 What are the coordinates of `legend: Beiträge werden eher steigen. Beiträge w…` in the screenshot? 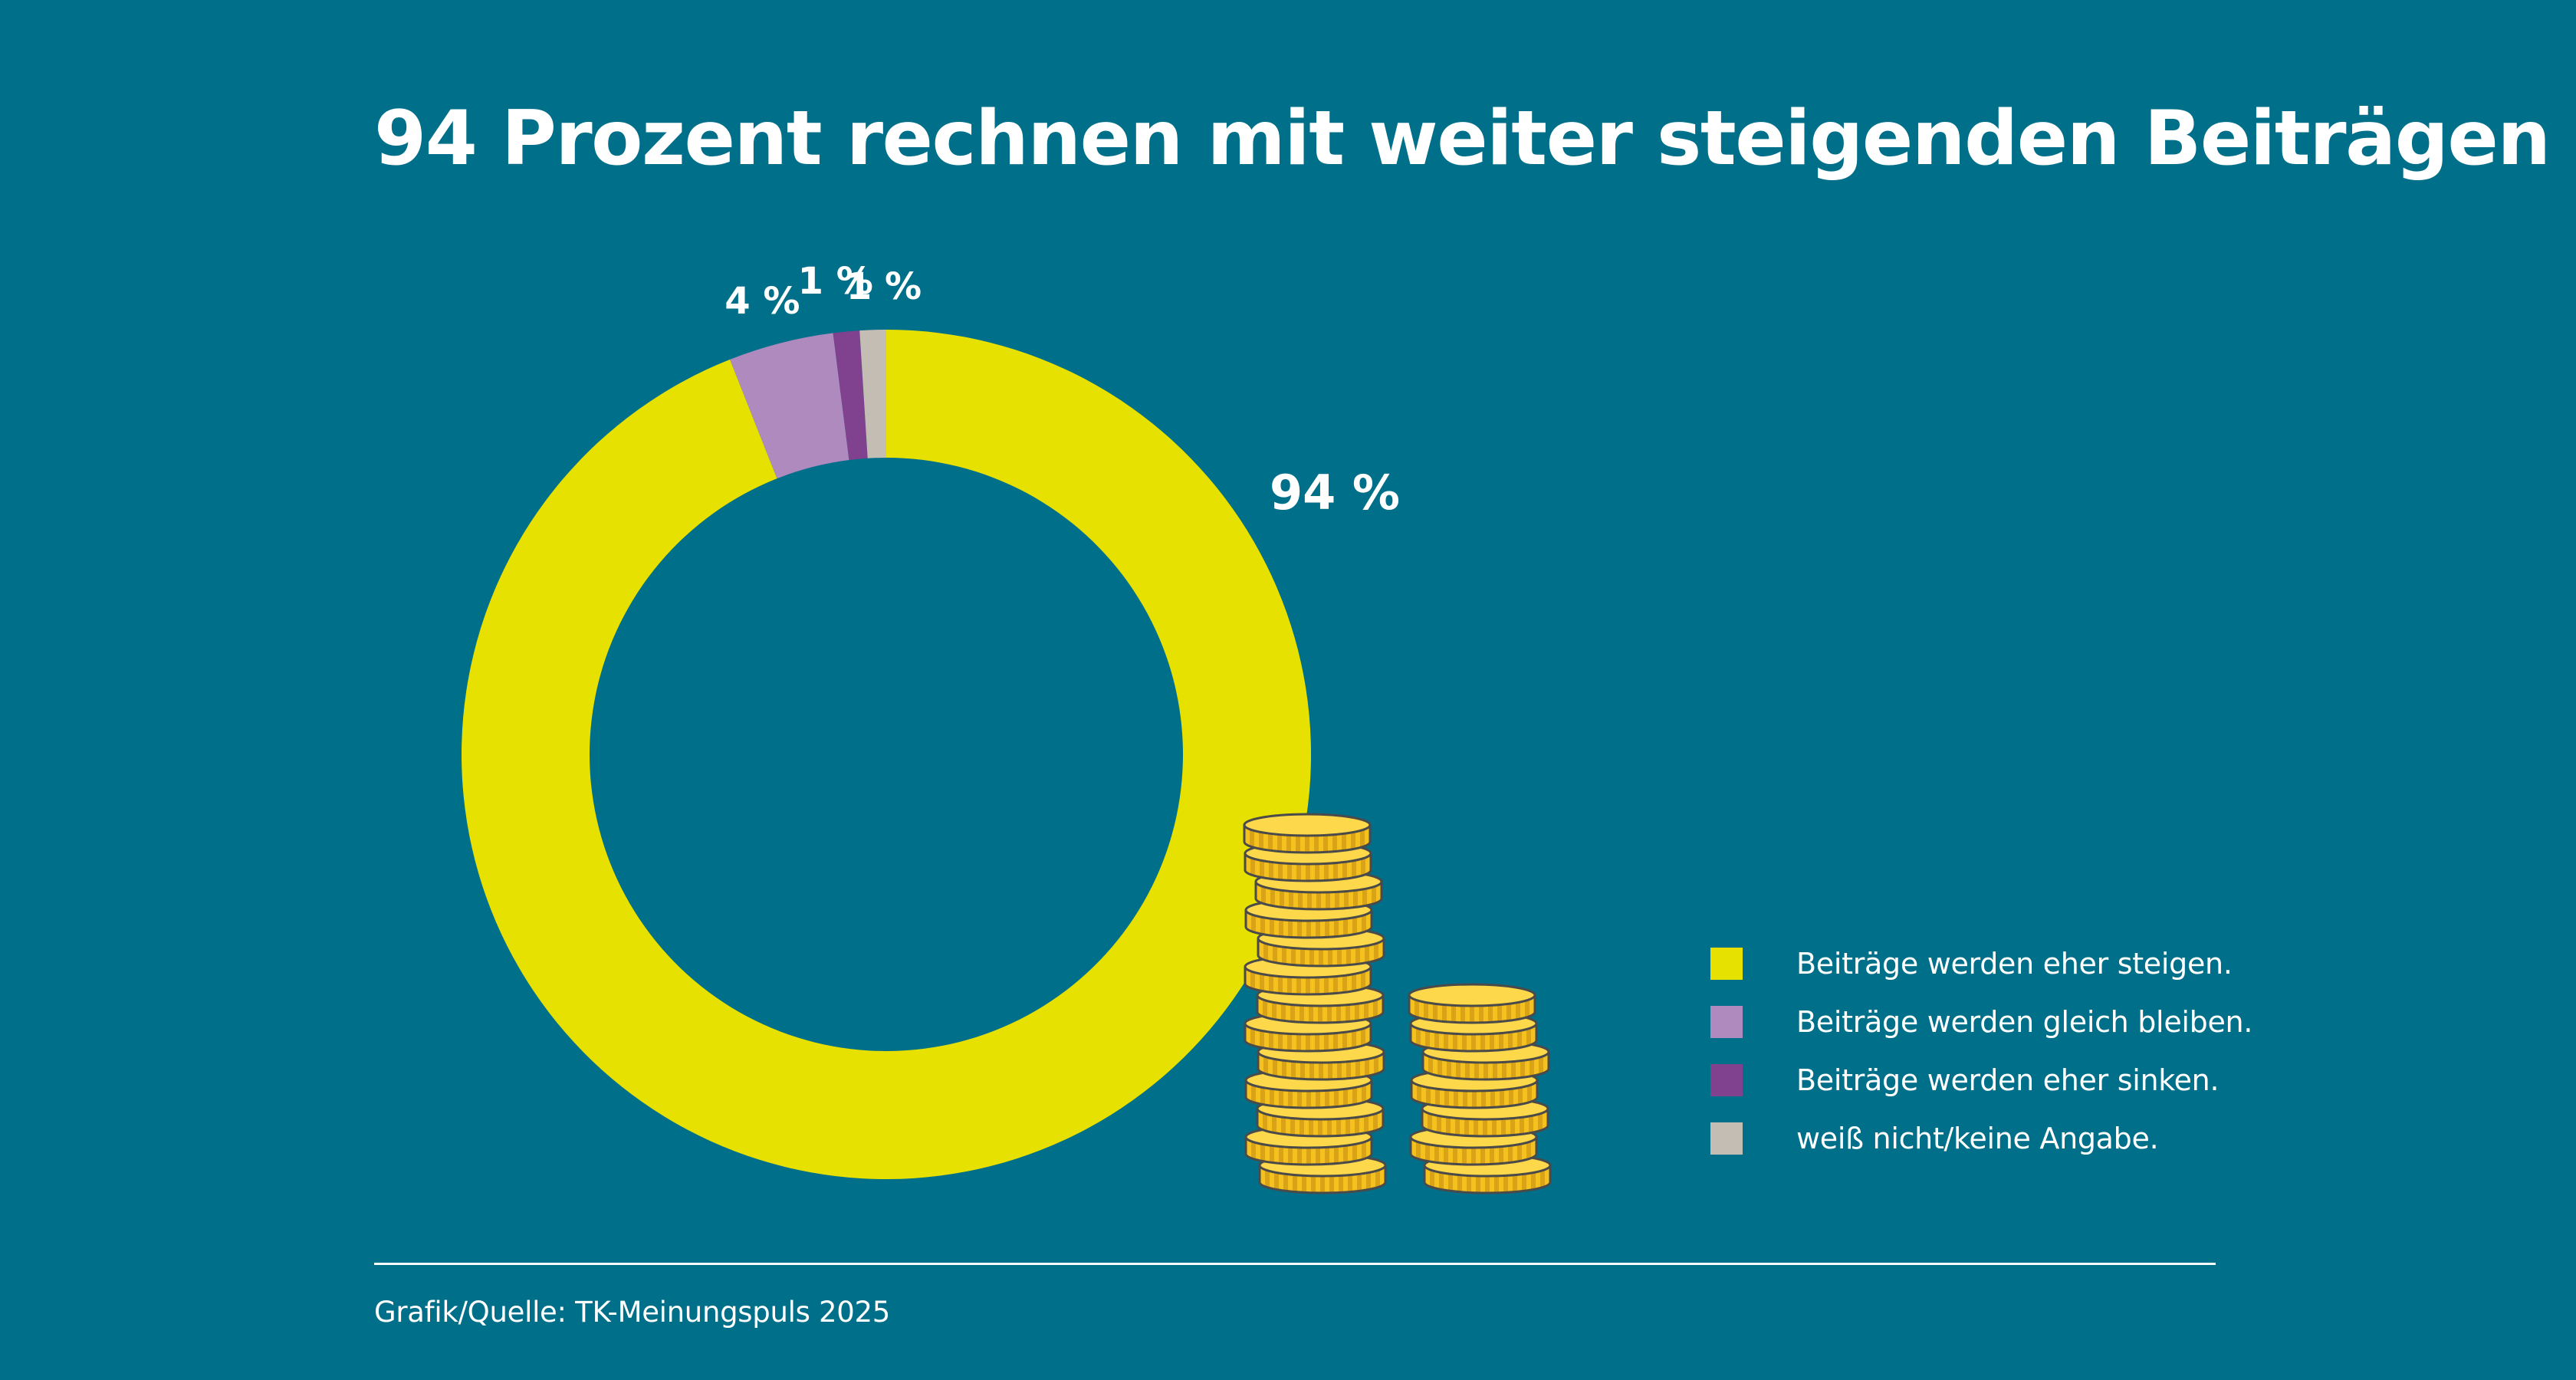 It's located at (1982, 1064).